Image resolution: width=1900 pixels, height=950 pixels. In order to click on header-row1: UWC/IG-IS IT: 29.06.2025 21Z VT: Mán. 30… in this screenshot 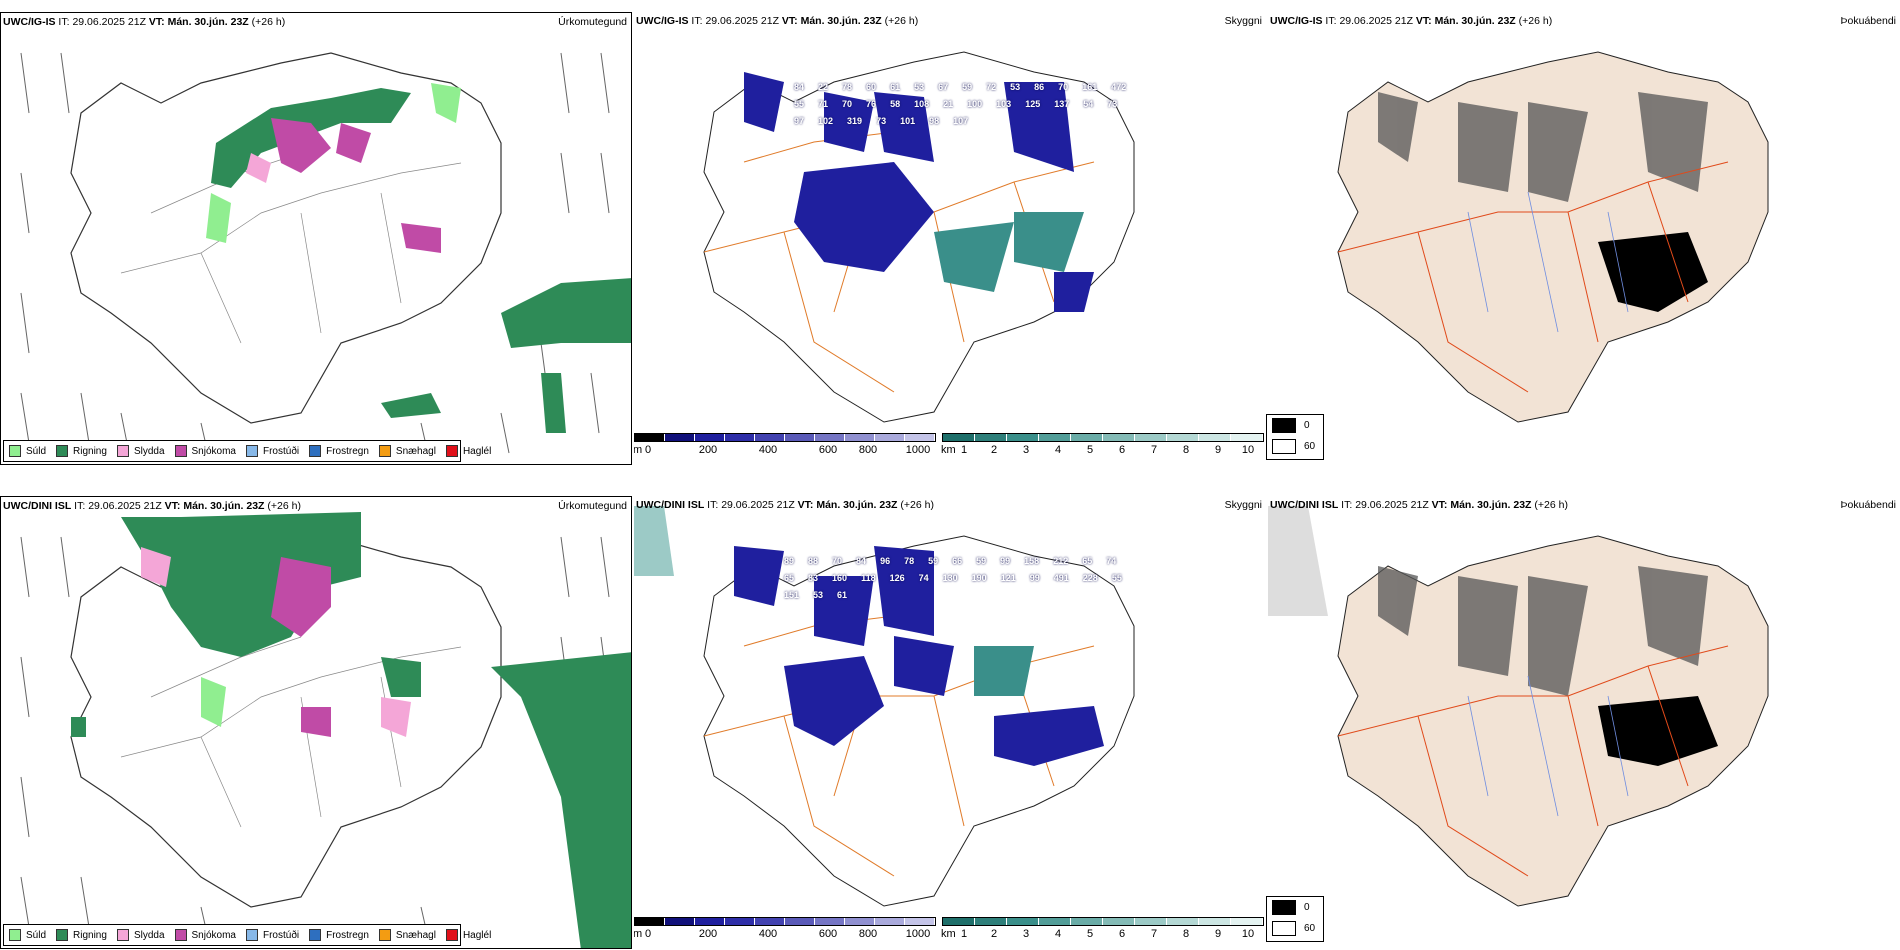, I will do `click(144, 22)`.